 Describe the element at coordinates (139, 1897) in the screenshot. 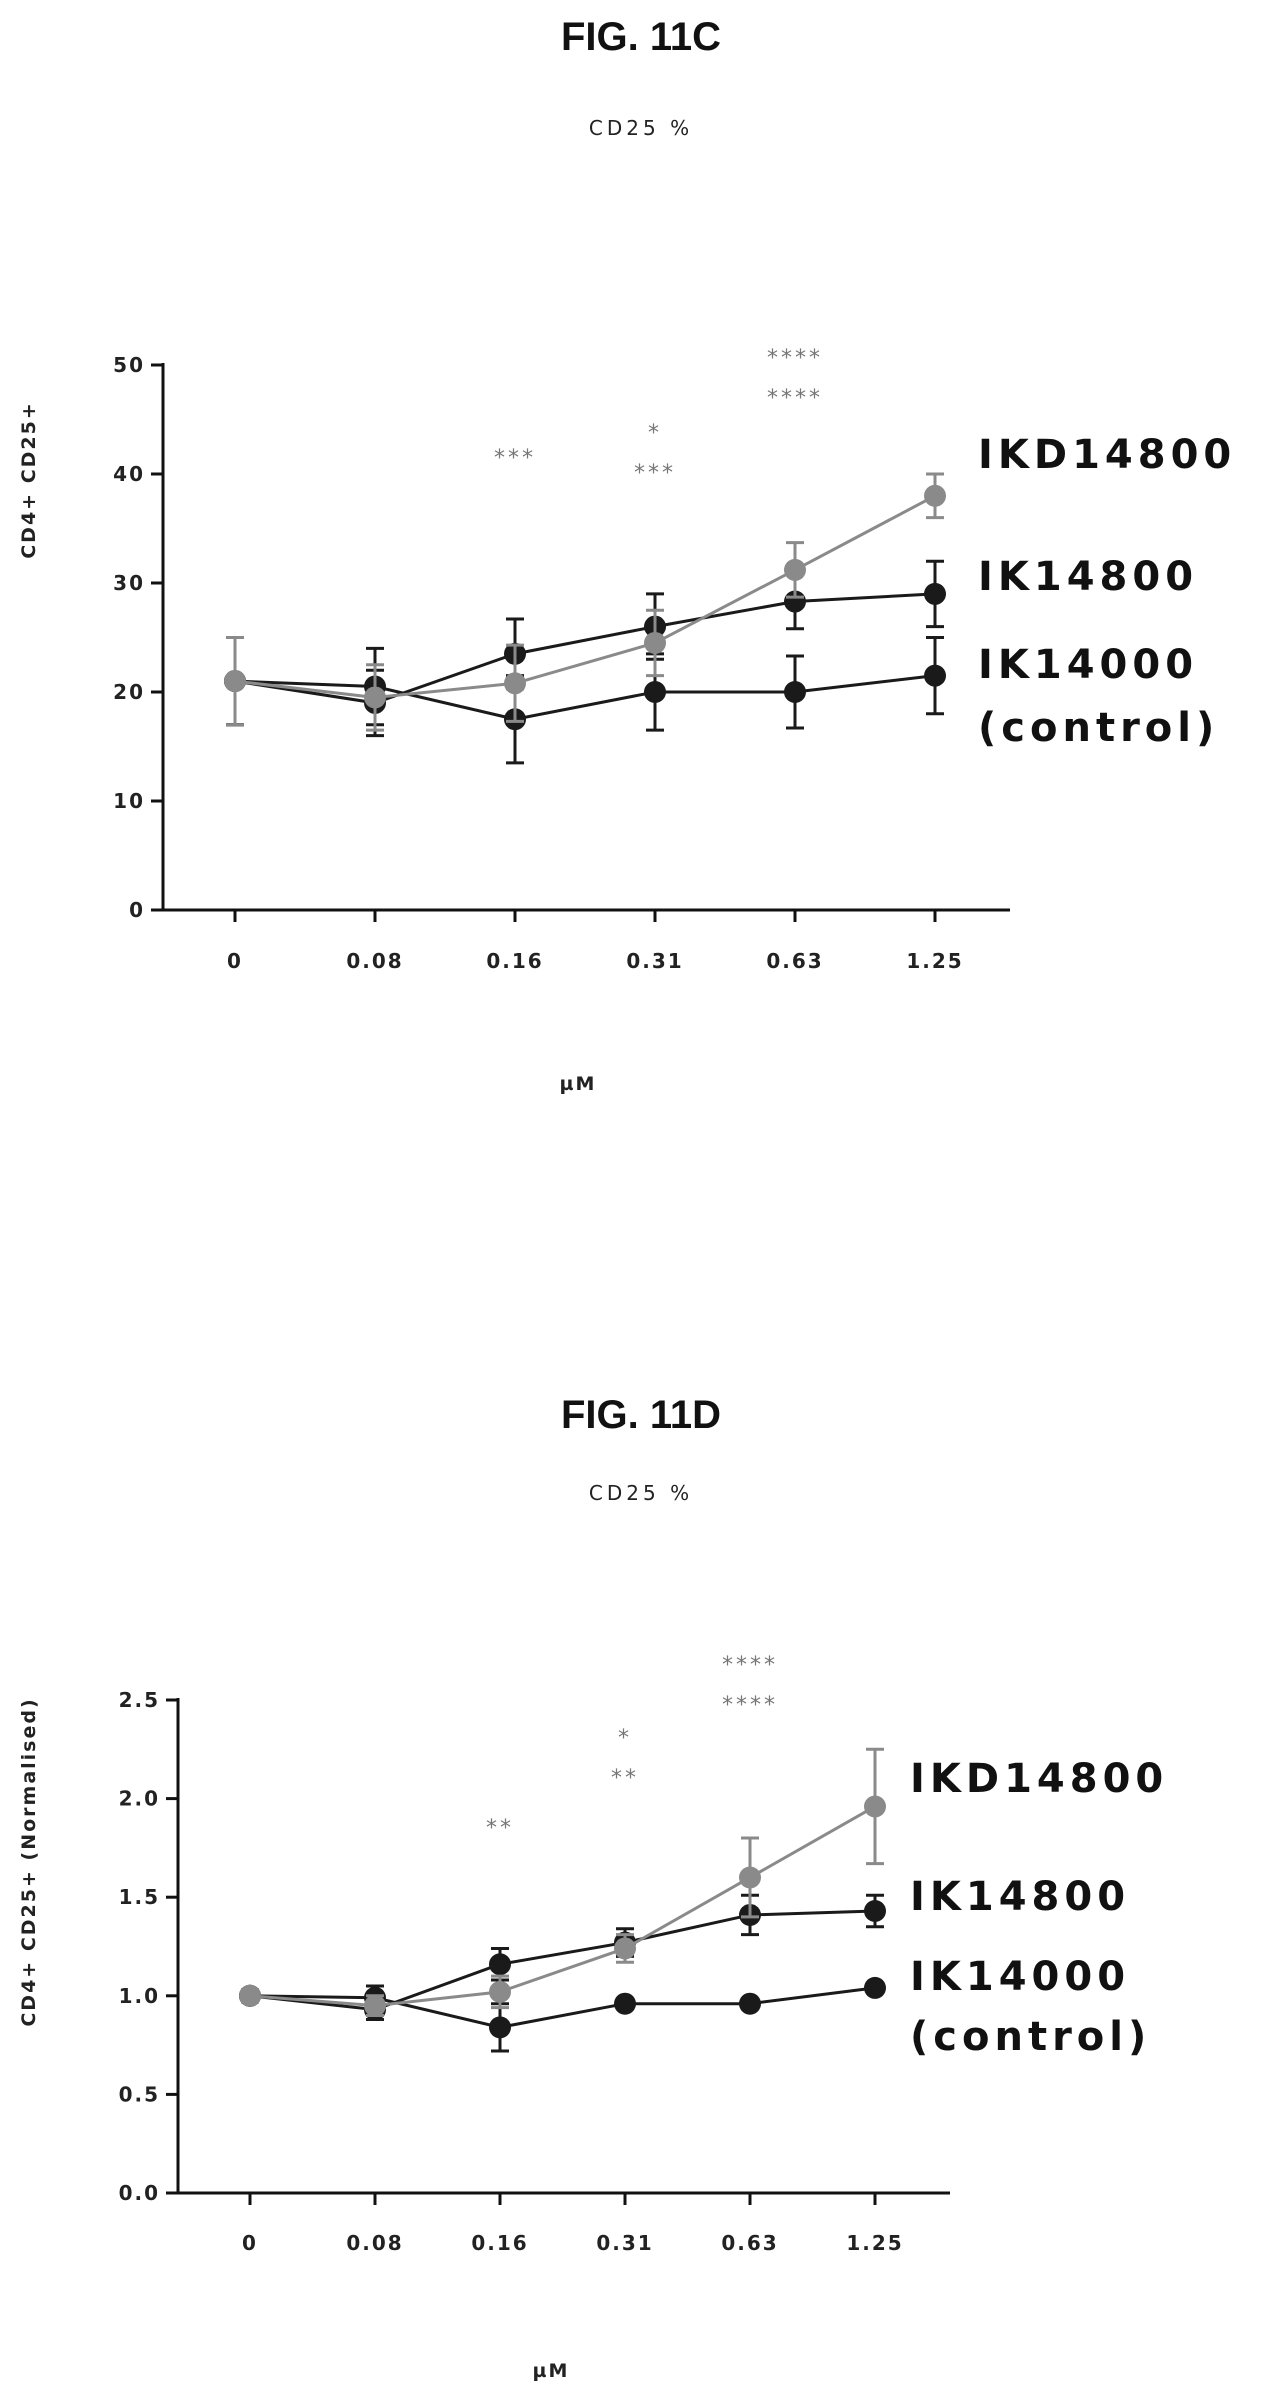

I see `y-tick-label: 1.5` at that location.